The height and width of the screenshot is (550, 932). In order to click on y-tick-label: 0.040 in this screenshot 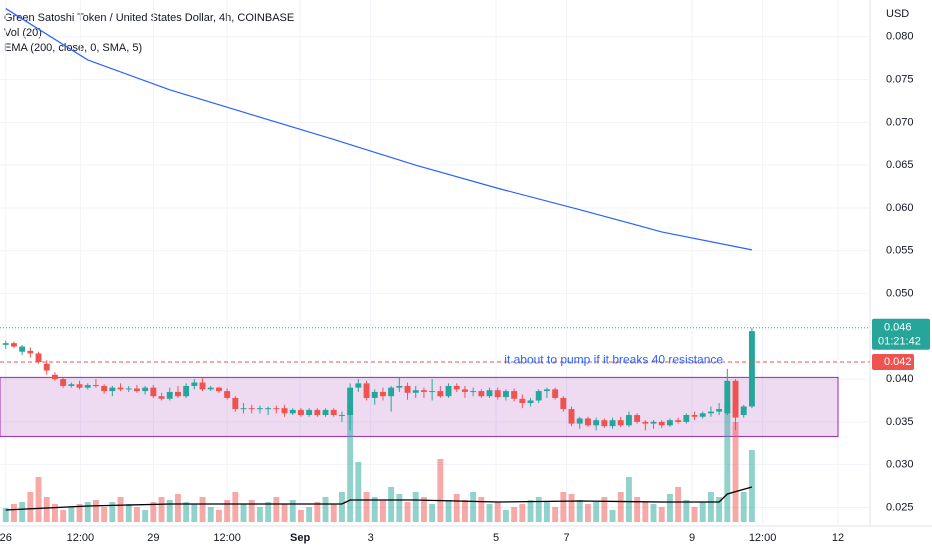, I will do `click(900, 379)`.